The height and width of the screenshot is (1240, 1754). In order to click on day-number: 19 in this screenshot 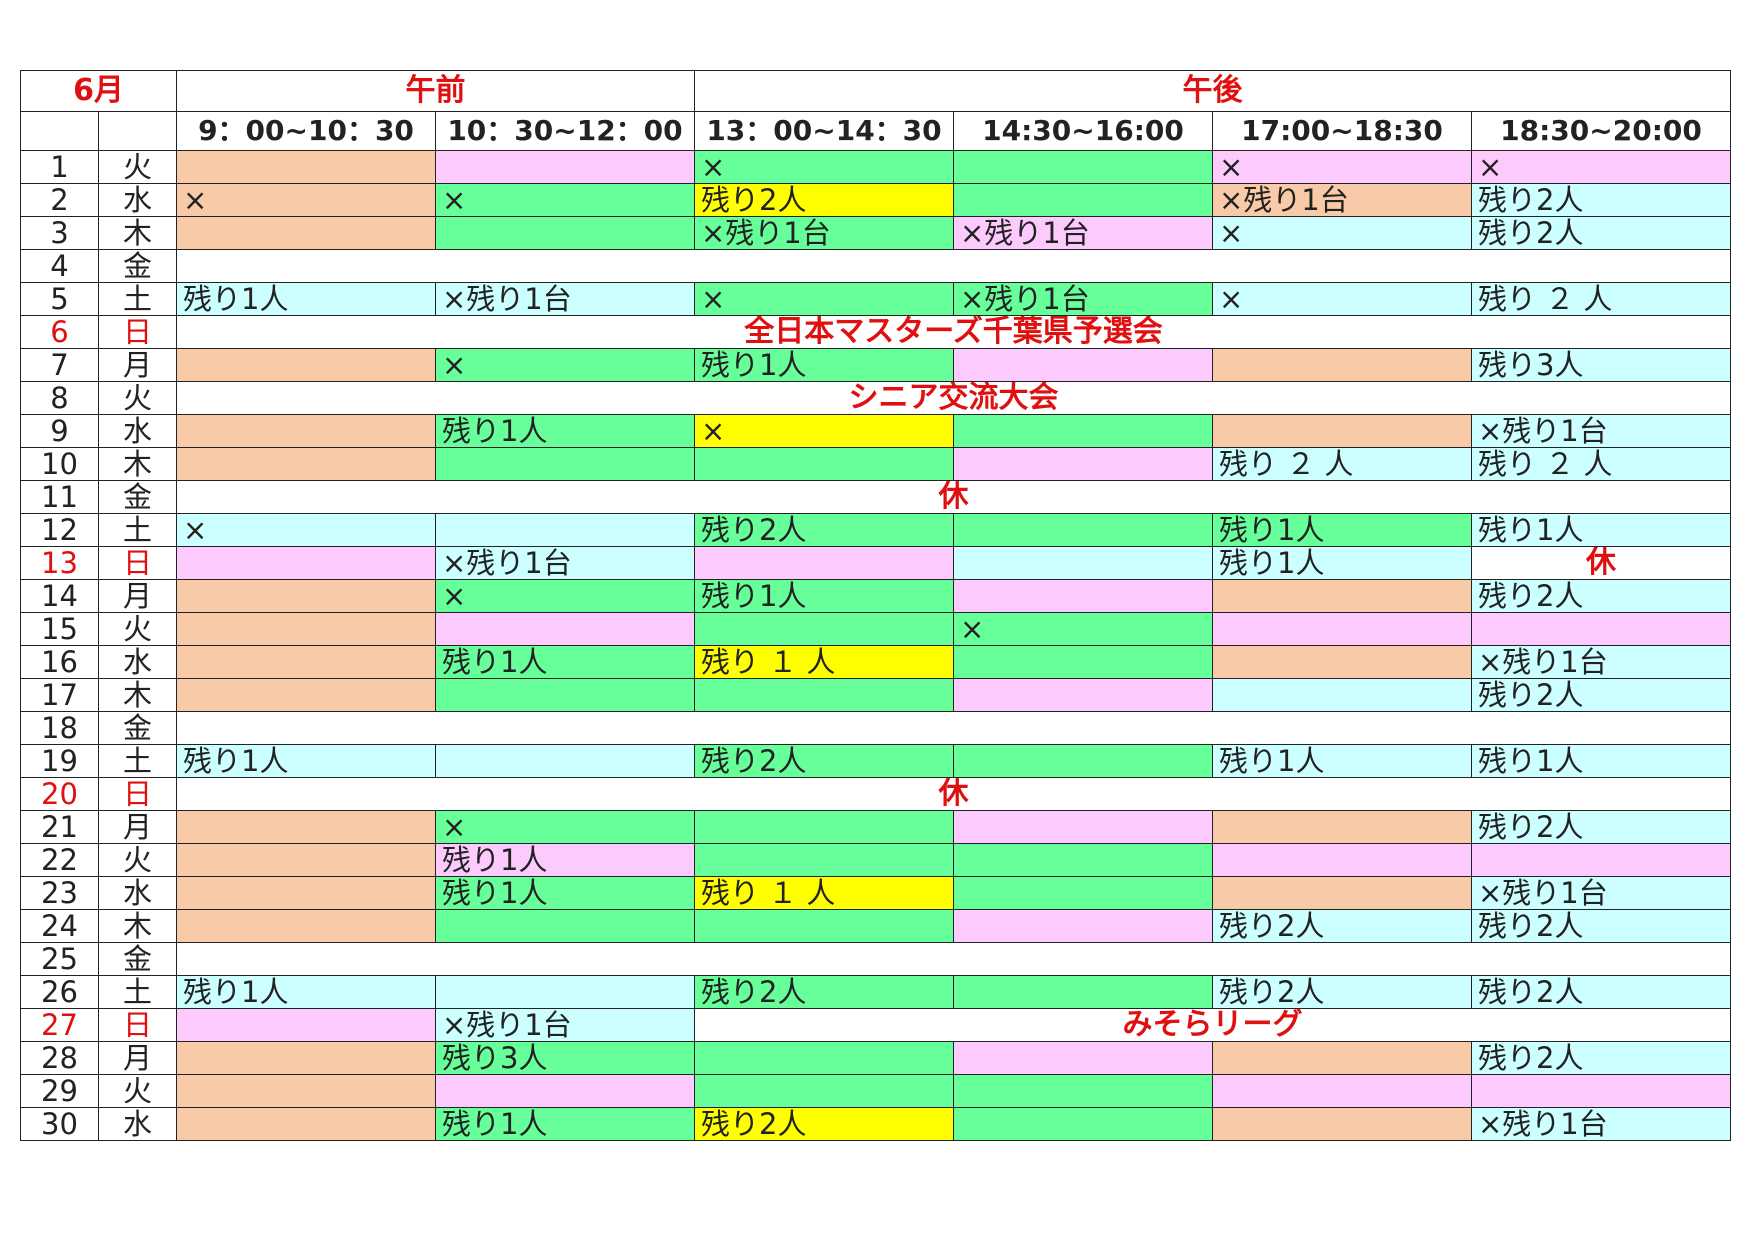, I will do `click(59, 761)`.